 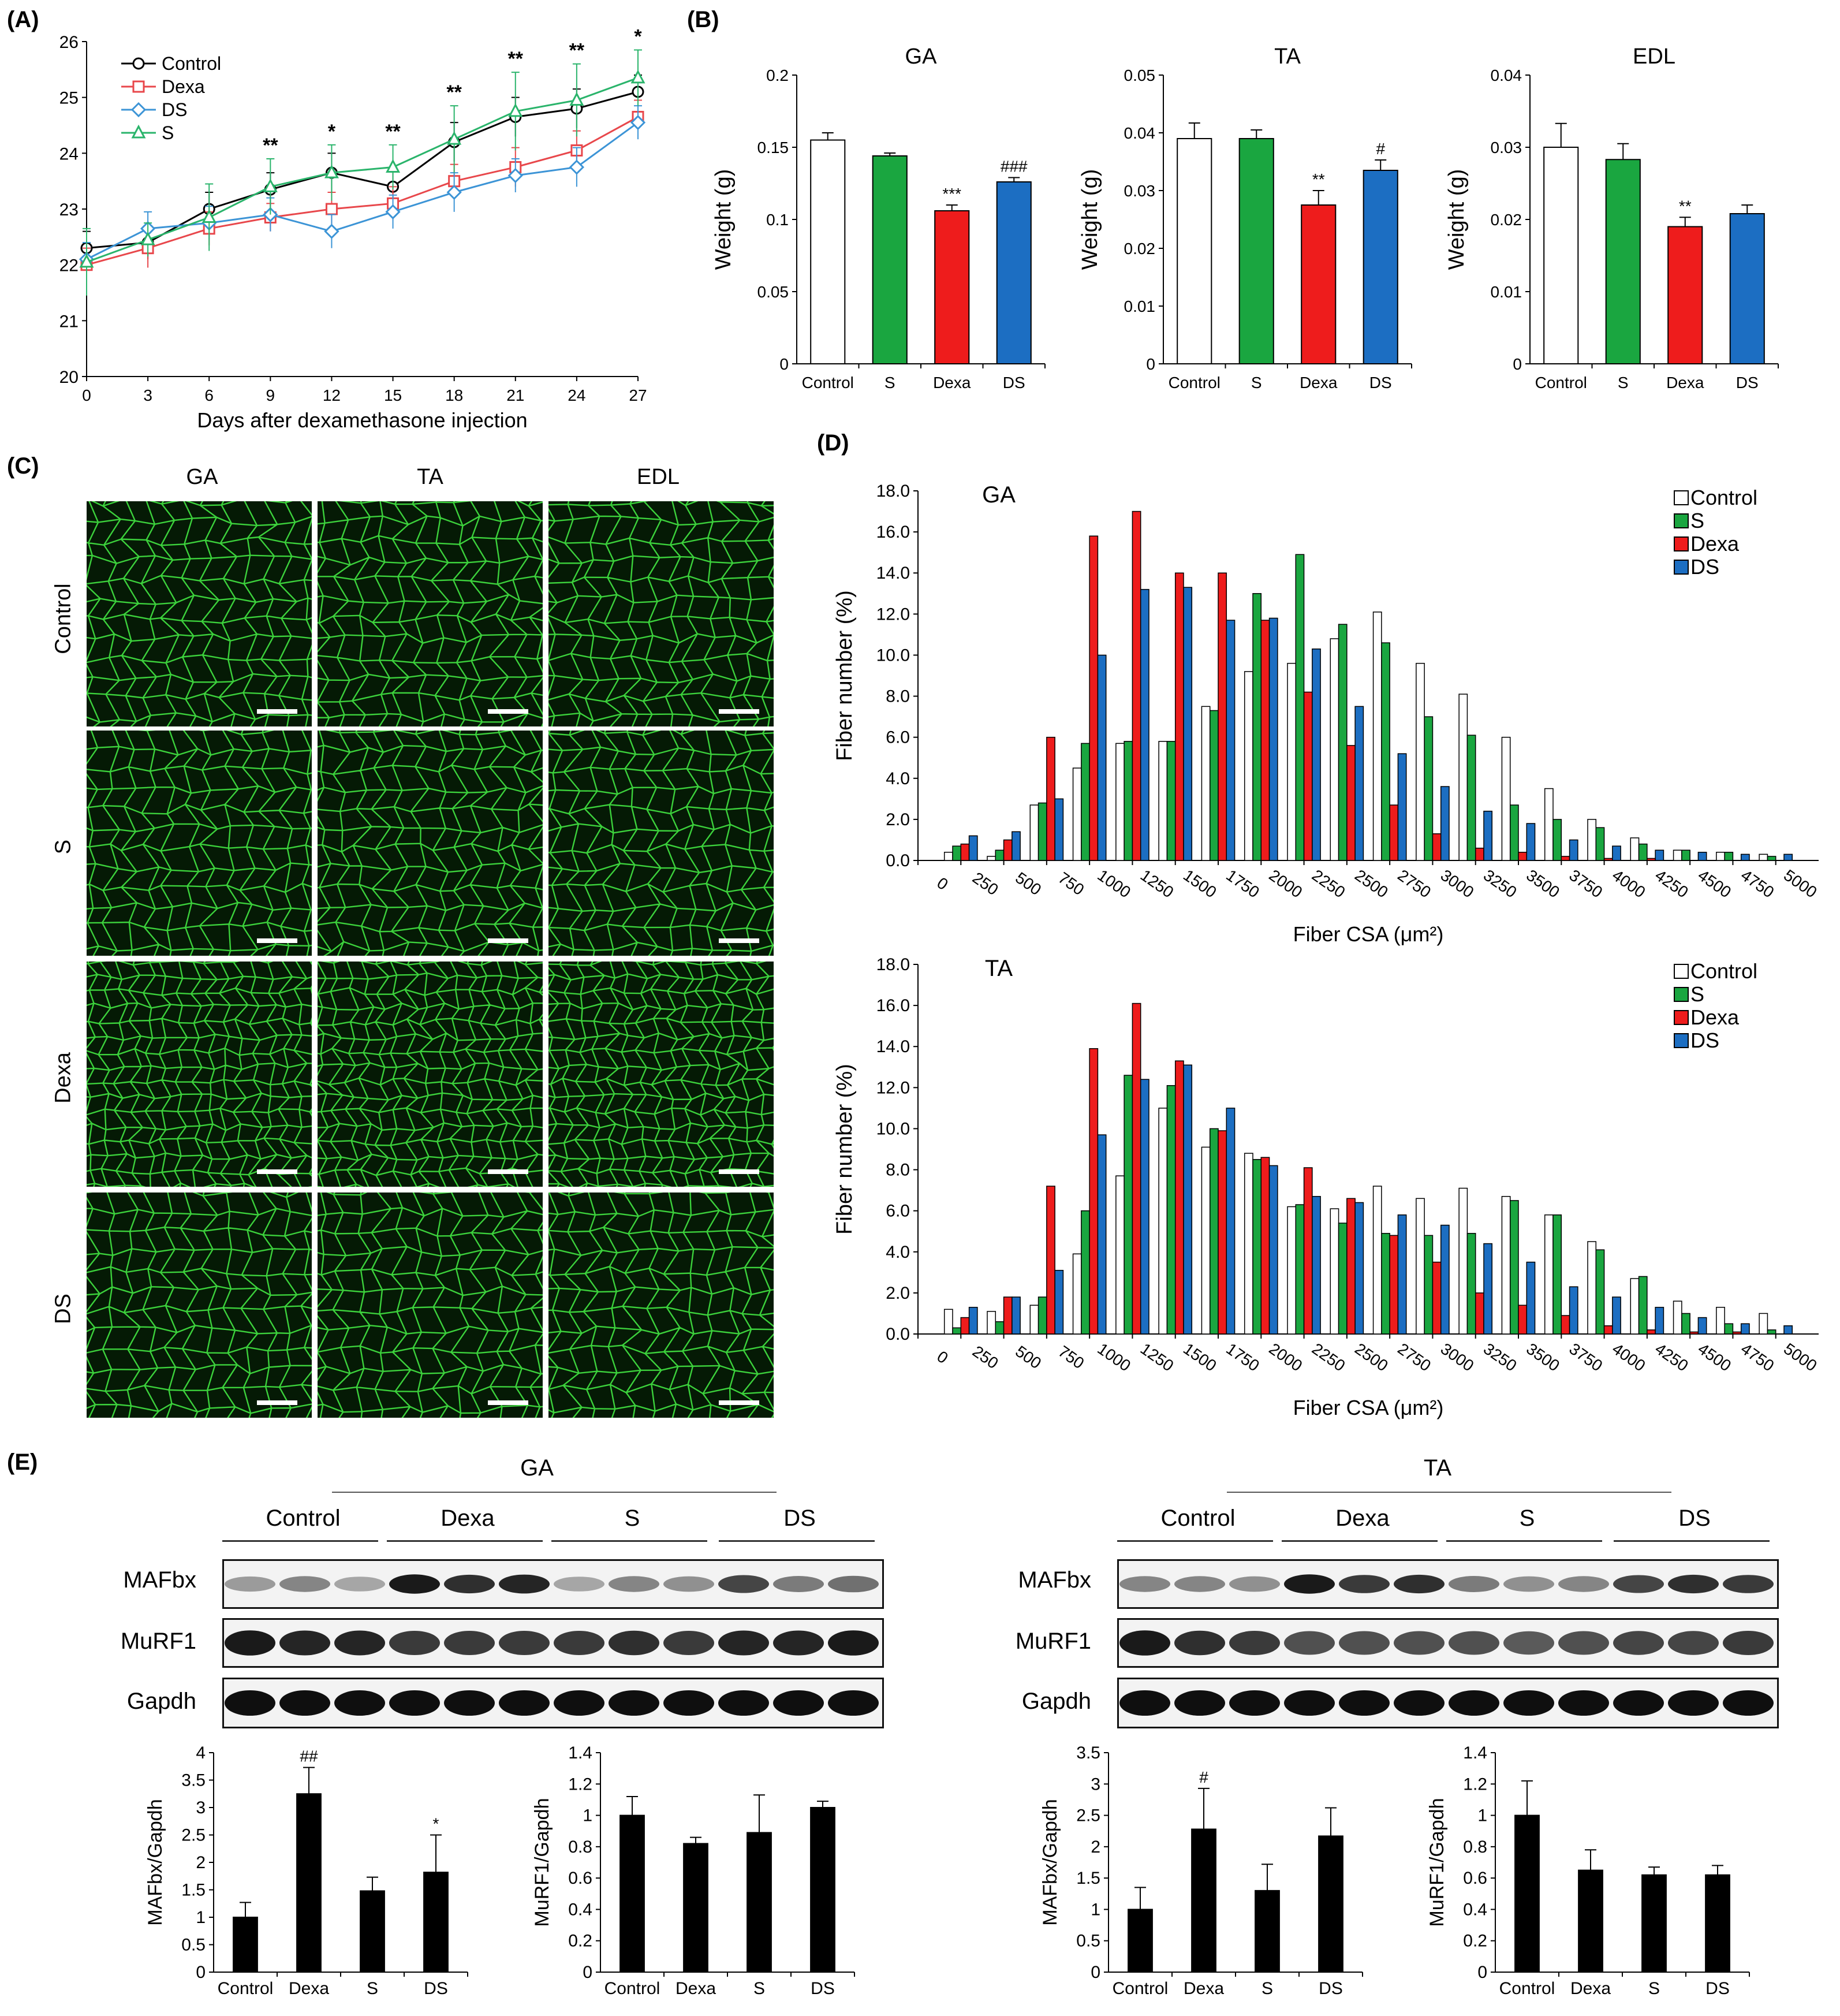 What do you see at coordinates (1285, 883) in the screenshot?
I see `x-tick-label: 2000` at bounding box center [1285, 883].